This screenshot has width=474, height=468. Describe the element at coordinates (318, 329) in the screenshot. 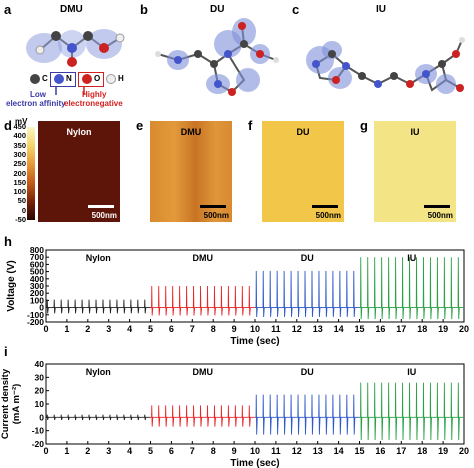

I see `x-tick-label: 13` at that location.